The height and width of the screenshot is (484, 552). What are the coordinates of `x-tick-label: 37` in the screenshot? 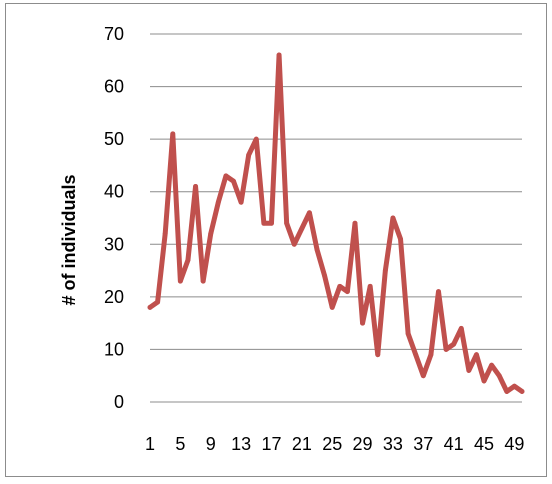 It's located at (423, 444).